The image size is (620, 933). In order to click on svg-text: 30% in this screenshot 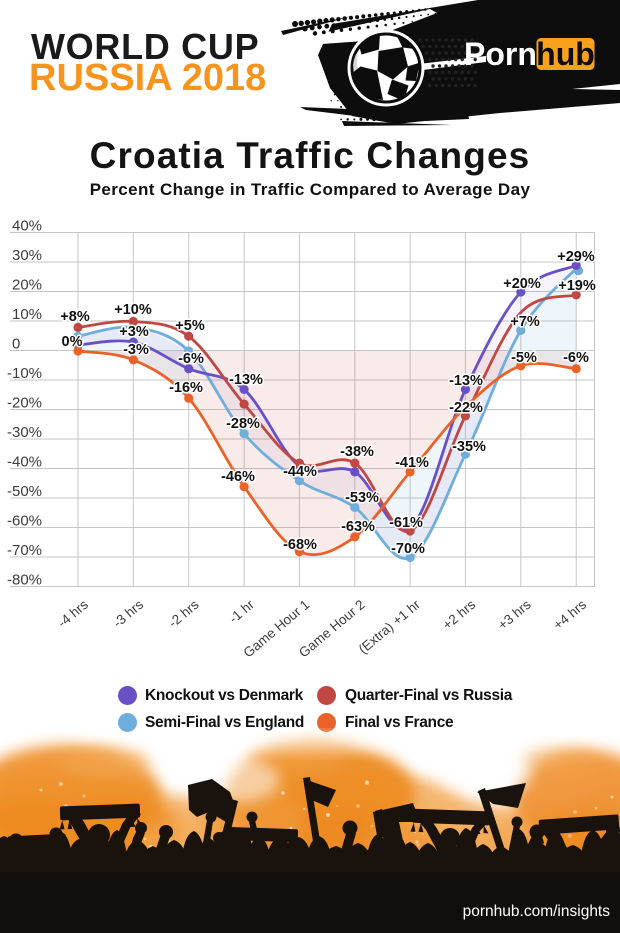, I will do `click(27, 255)`.